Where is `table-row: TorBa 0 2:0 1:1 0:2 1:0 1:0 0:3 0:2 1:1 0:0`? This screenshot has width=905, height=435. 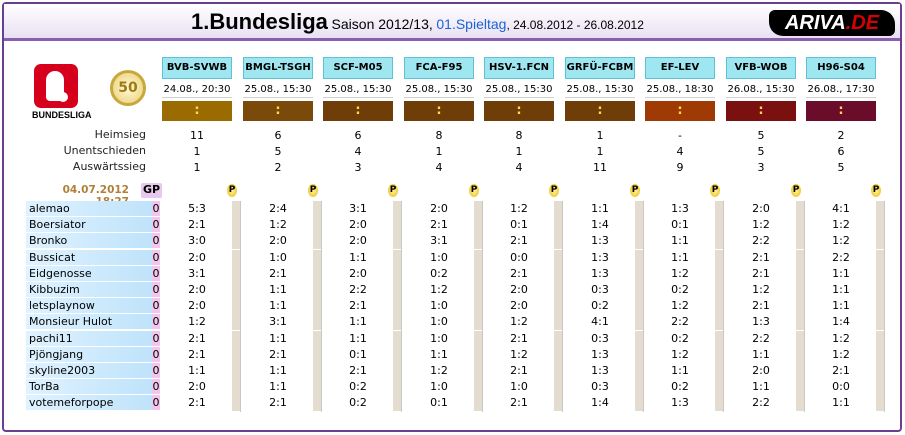 table-row: TorBa 0 2:0 1:1 0:2 1:0 1:0 0:3 0:2 1:1 0:0 is located at coordinates (456, 387).